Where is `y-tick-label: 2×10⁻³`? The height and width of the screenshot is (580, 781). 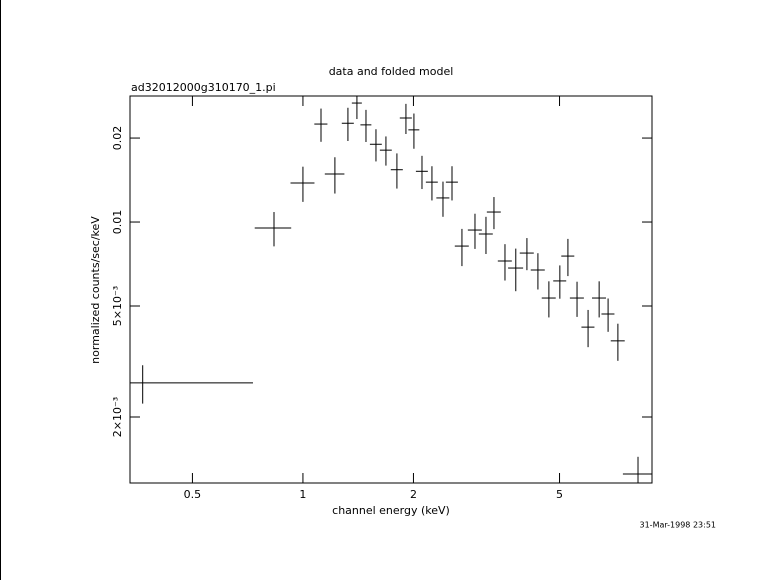 y-tick-label: 2×10⁻³ is located at coordinates (117, 417).